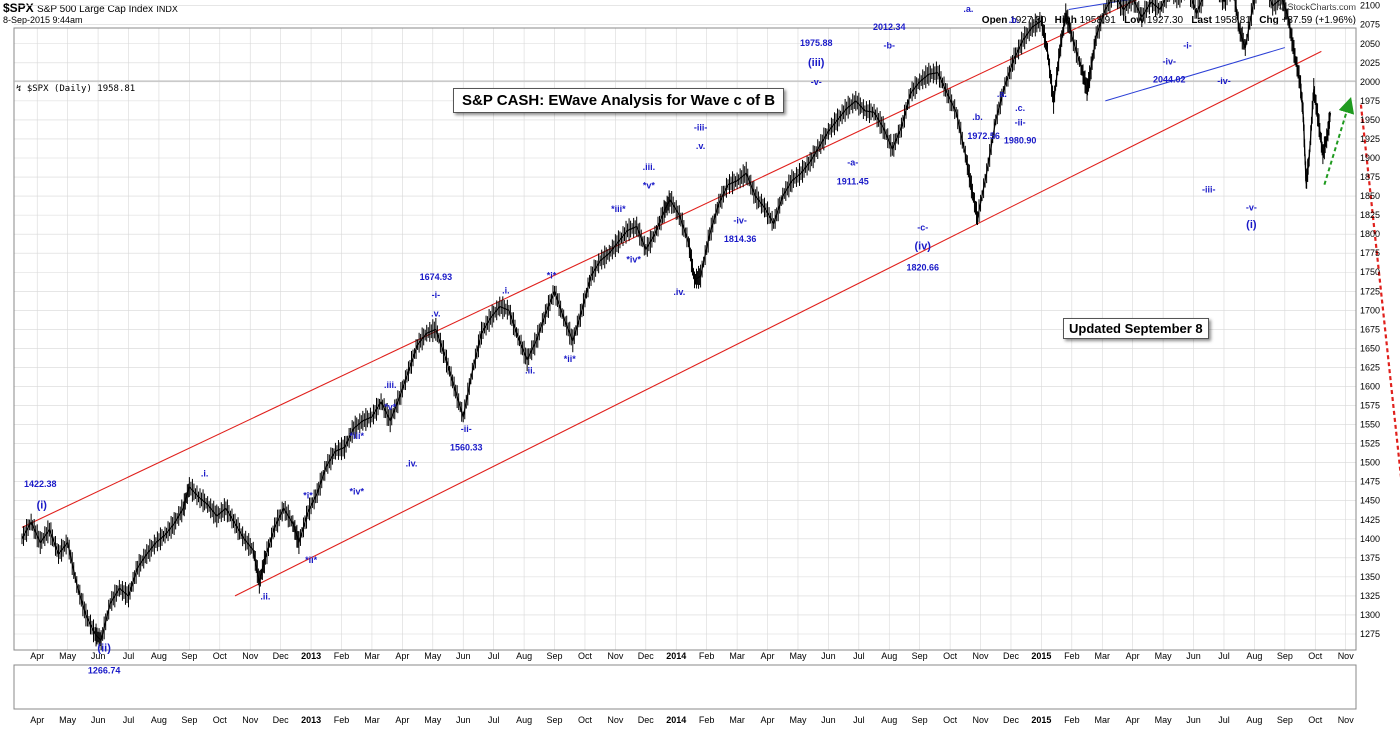  What do you see at coordinates (1201, 20) in the screenshot?
I see `last-label: Last` at bounding box center [1201, 20].